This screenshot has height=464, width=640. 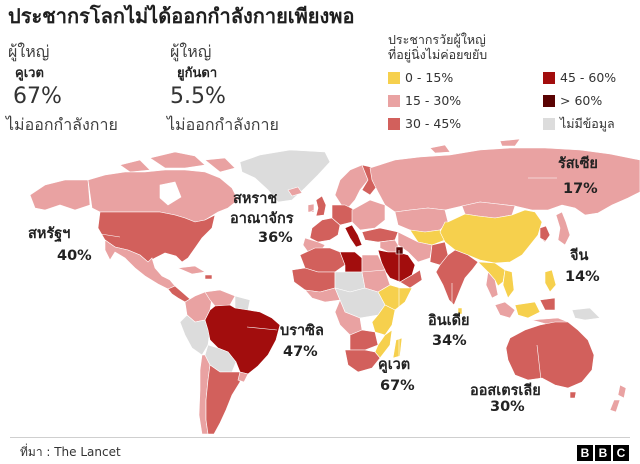 What do you see at coordinates (505, 391) in the screenshot?
I see `map-label-name: ออสเตรเลีย` at bounding box center [505, 391].